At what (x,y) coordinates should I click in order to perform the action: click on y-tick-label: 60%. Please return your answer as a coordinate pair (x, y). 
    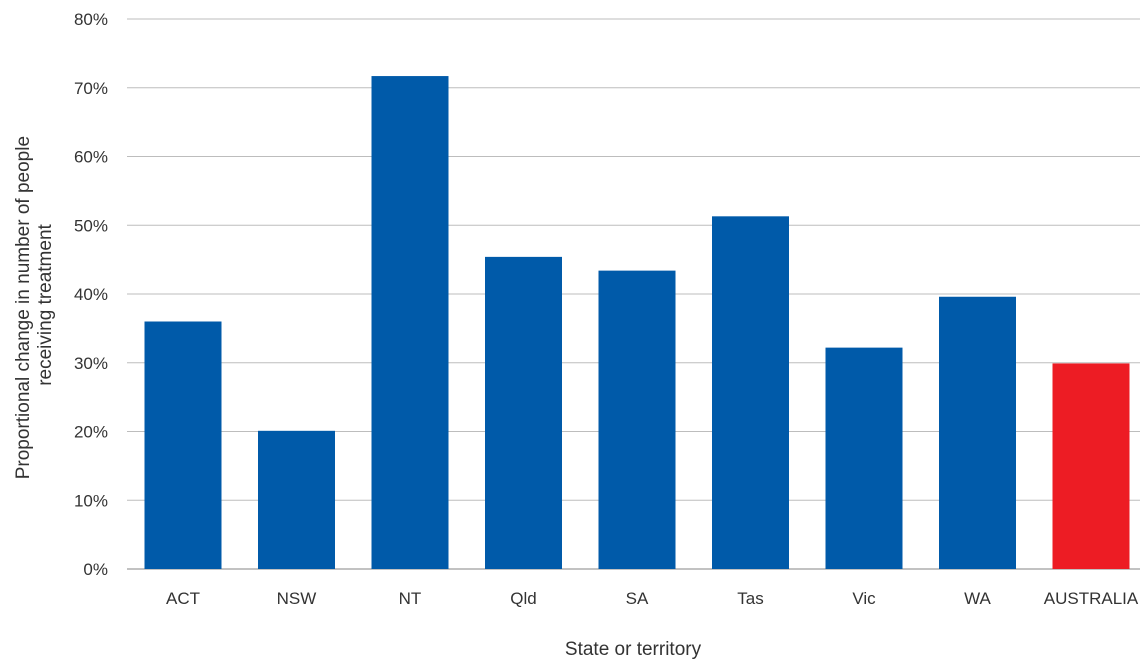
    Looking at the image, I should click on (91, 157).